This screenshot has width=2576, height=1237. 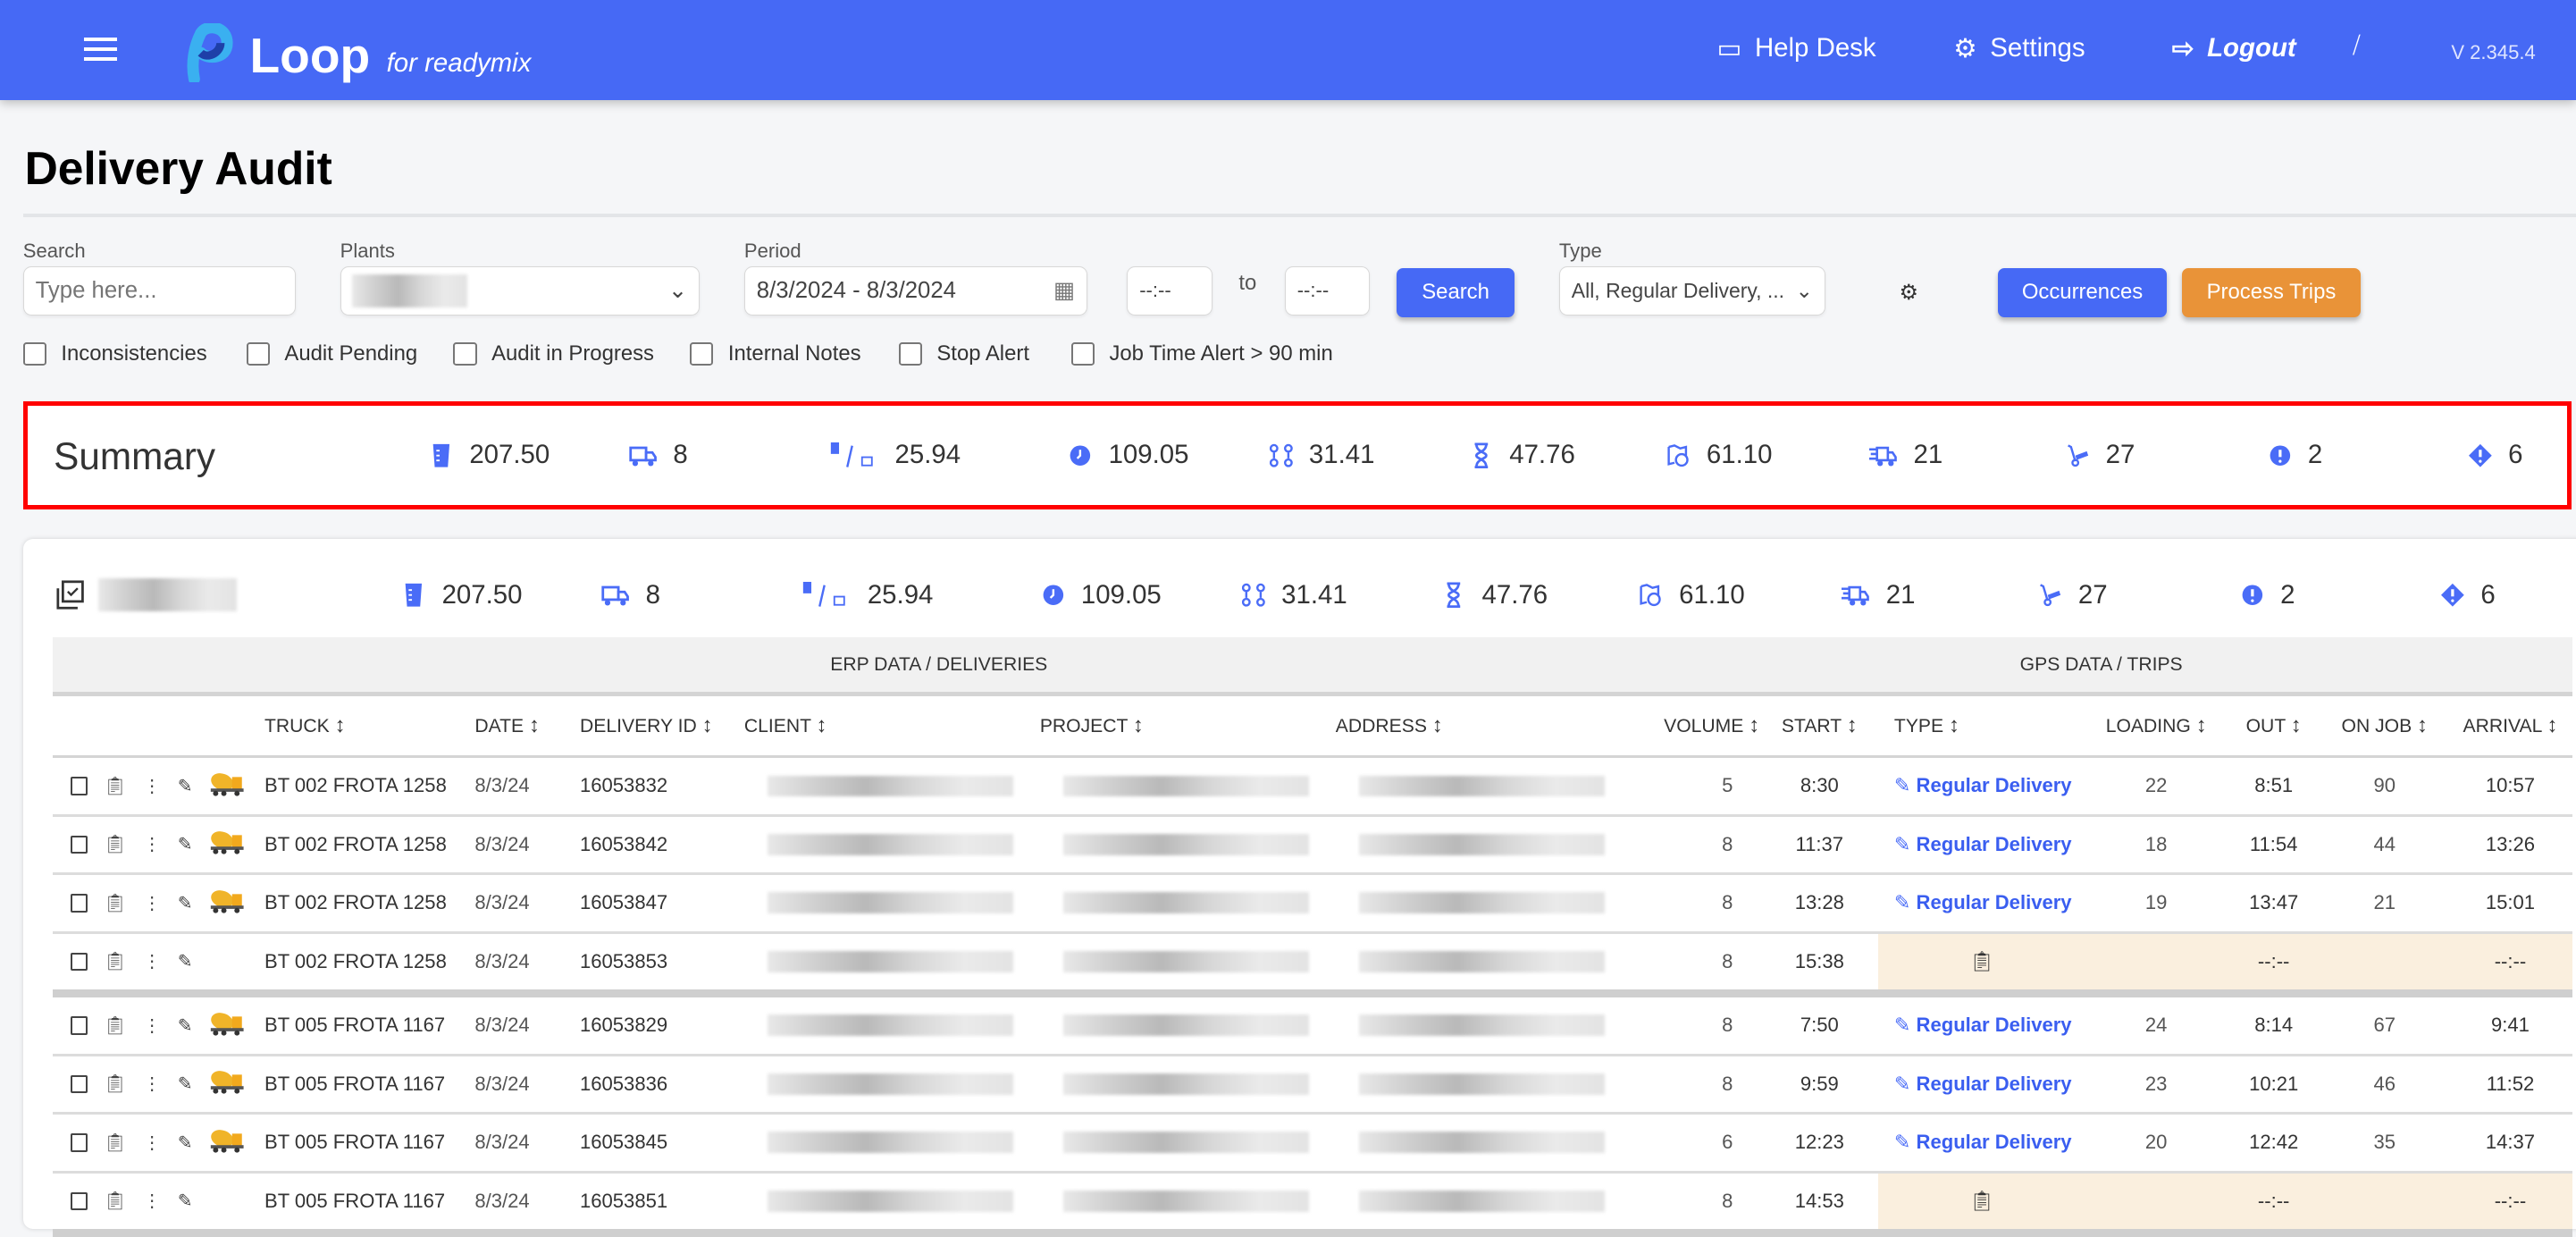 I want to click on logo: Loop for readymix, so click(x=354, y=52).